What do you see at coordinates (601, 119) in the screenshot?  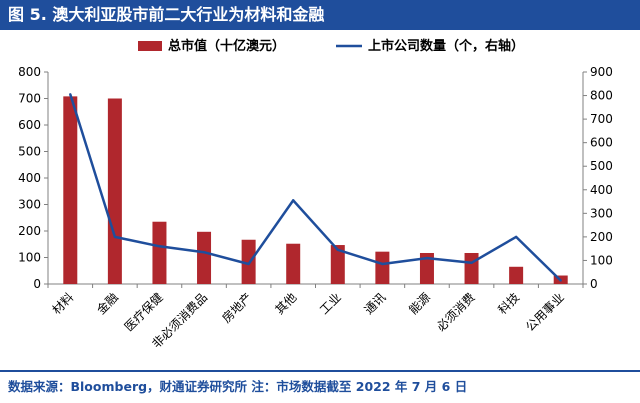 I see `y-tick-label-right: 700` at bounding box center [601, 119].